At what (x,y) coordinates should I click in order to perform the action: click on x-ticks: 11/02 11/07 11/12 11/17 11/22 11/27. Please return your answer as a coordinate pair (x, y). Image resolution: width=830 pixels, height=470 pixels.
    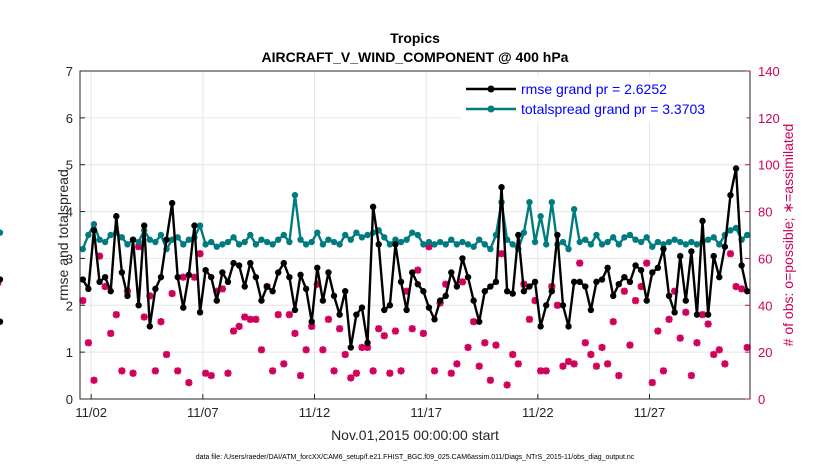
    Looking at the image, I should click on (370, 407).